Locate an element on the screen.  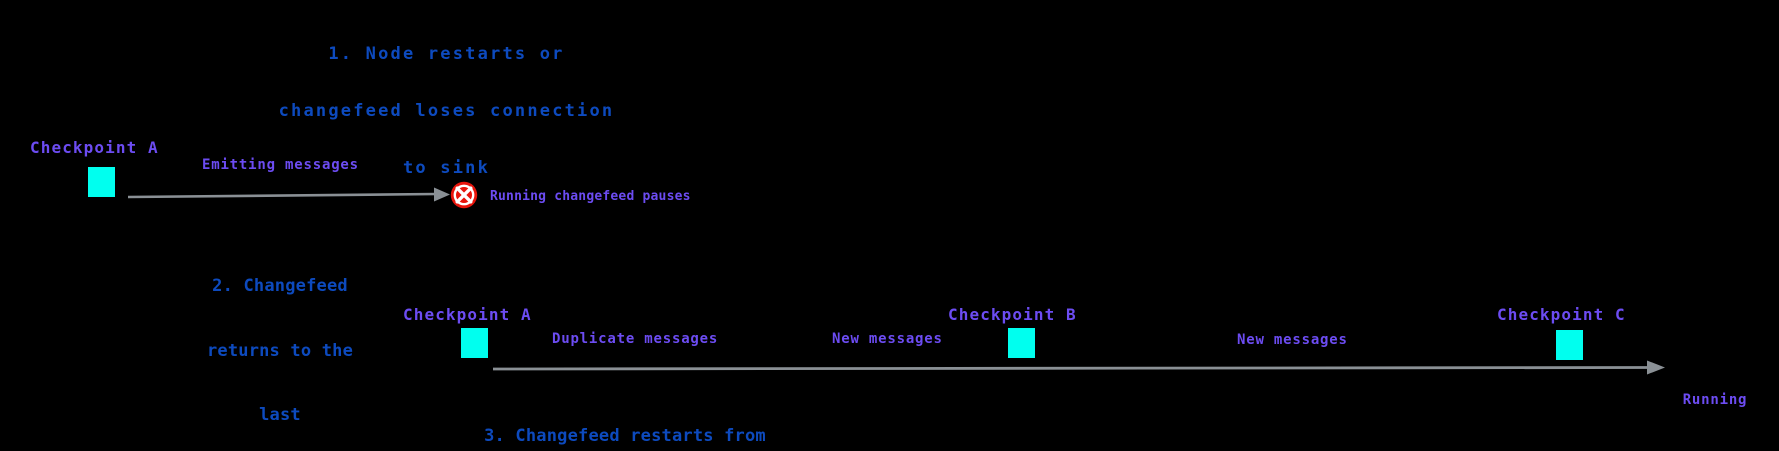
note-step-1-line: changefeed loses connection is located at coordinates (446, 111).